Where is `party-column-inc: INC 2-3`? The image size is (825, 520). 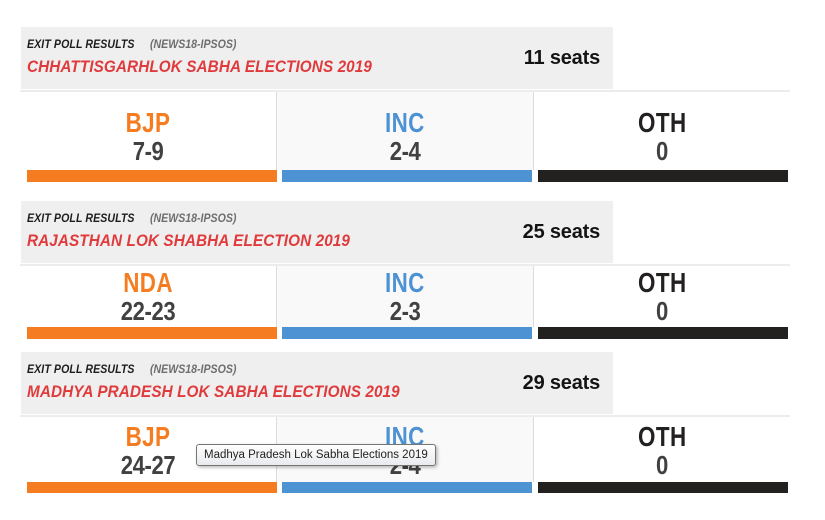
party-column-inc: INC 2-3 is located at coordinates (405, 296).